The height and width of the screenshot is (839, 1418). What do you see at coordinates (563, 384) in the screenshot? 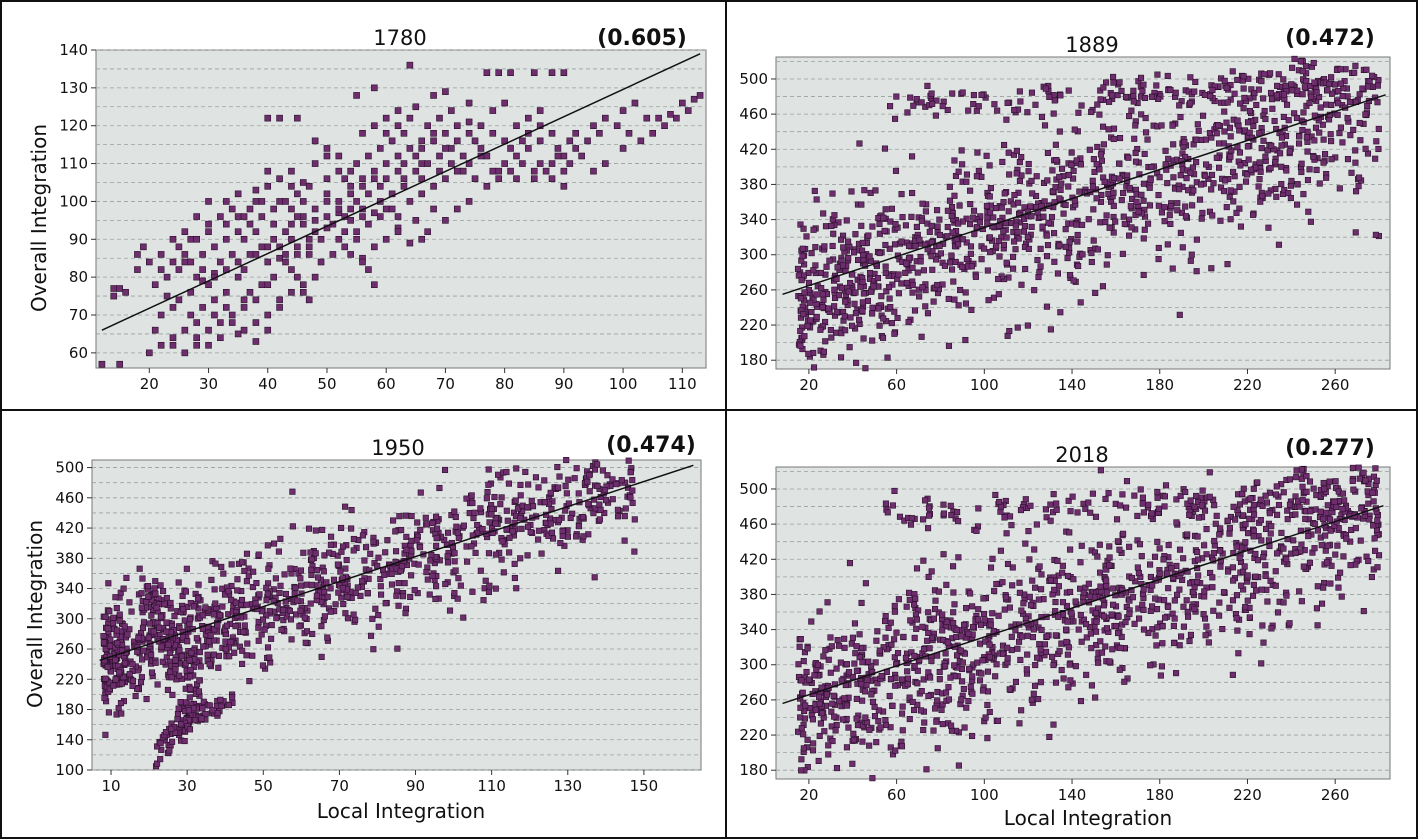
I see `x-tick-label: 90` at bounding box center [563, 384].